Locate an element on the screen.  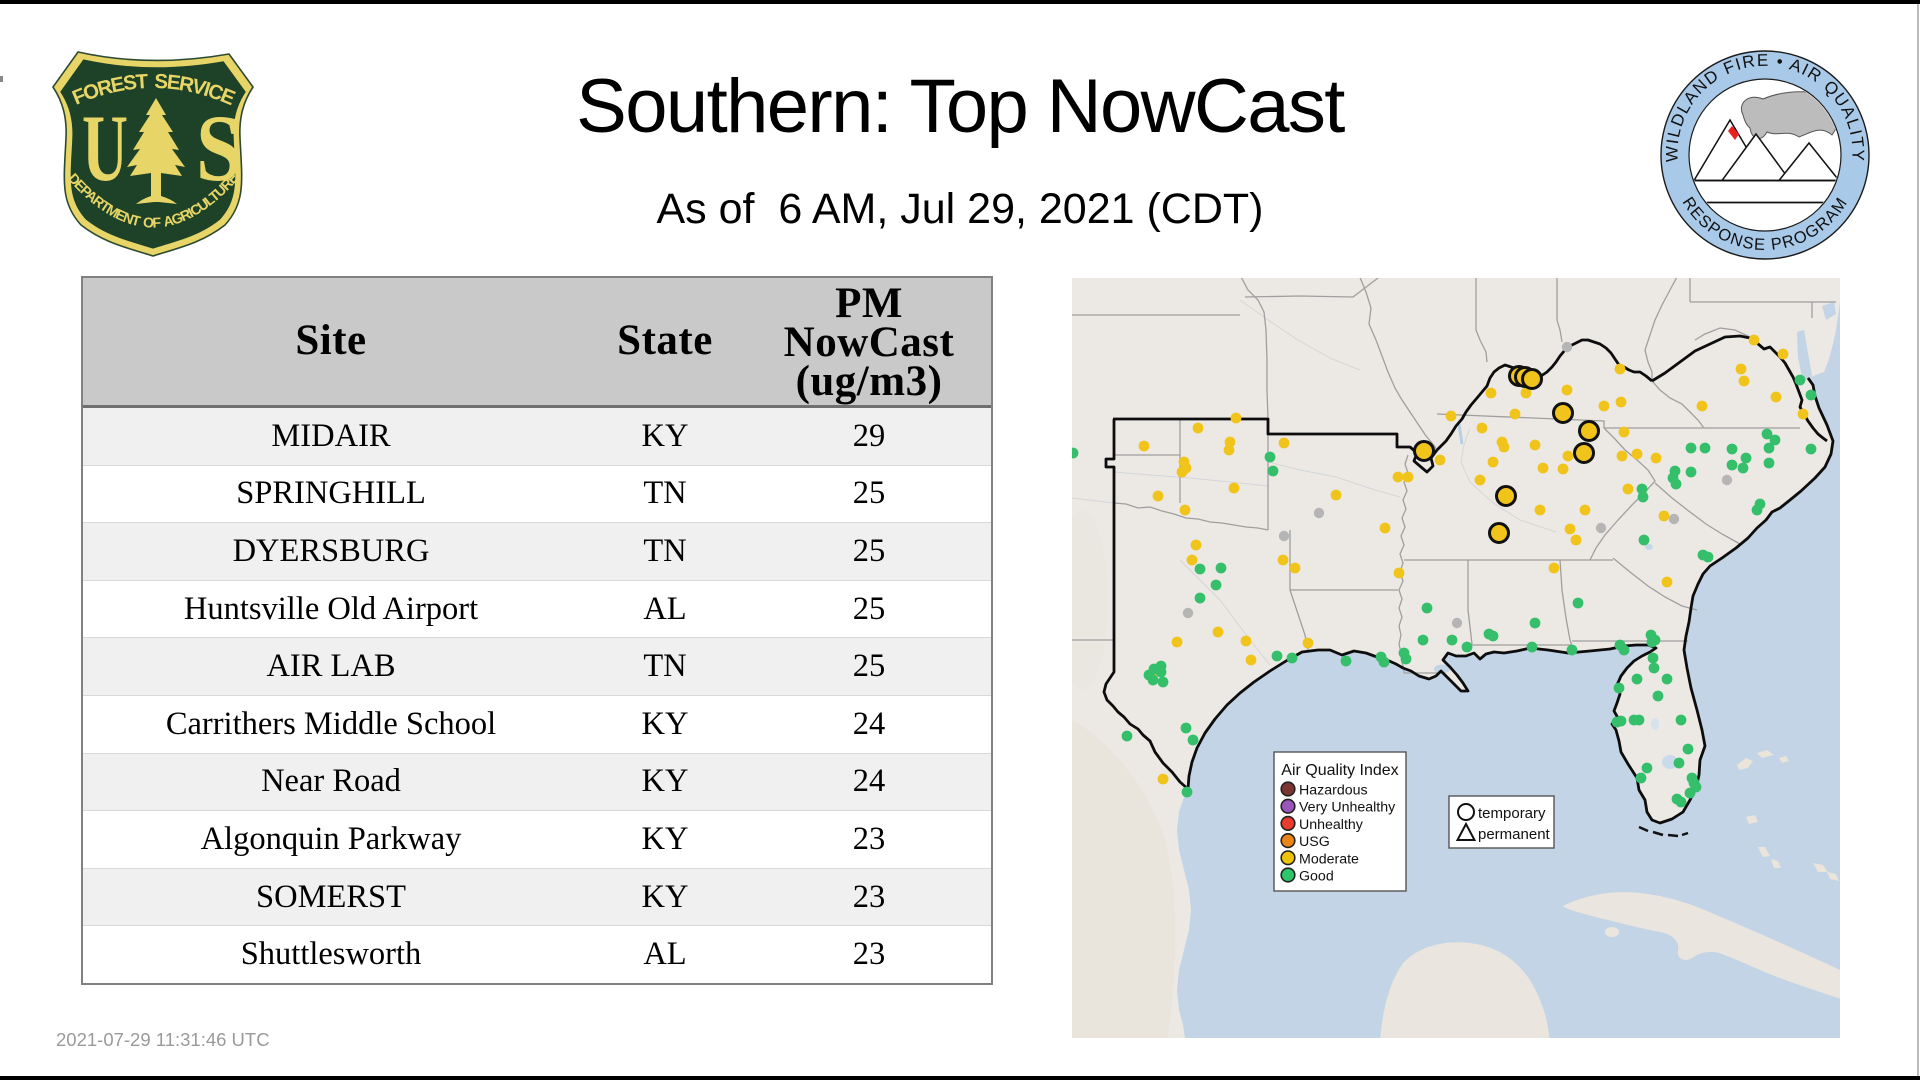
svg-text: Very Unhealthy is located at coordinates (1347, 808).